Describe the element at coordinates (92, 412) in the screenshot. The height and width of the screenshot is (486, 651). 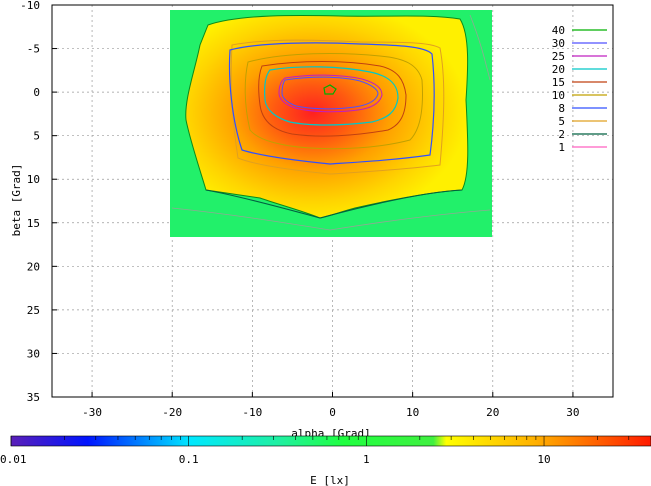
I see `x-tick-label: -30` at that location.